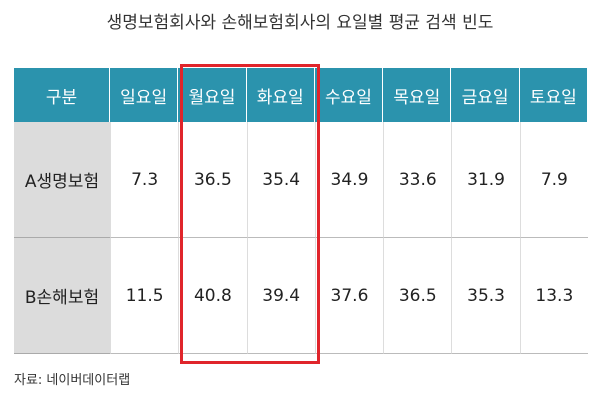 The height and width of the screenshot is (400, 600). What do you see at coordinates (349, 95) in the screenshot?
I see `header-cell: 수요일` at bounding box center [349, 95].